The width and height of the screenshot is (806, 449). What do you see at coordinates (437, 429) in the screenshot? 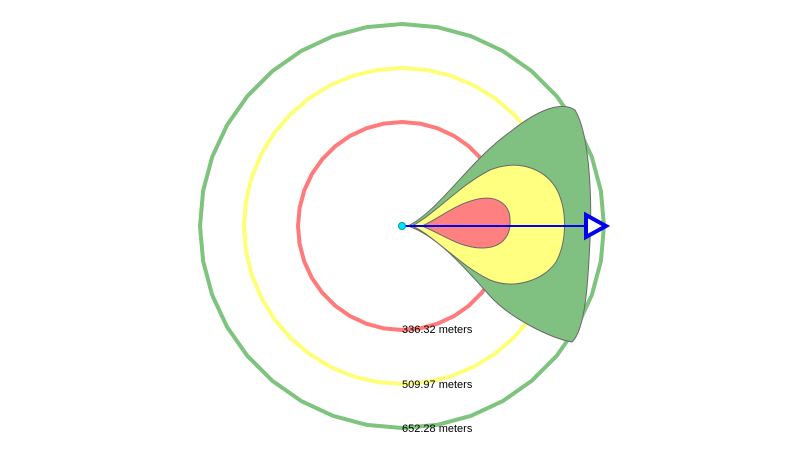
I see `outer-ring-label: 652.28 meters` at bounding box center [437, 429].